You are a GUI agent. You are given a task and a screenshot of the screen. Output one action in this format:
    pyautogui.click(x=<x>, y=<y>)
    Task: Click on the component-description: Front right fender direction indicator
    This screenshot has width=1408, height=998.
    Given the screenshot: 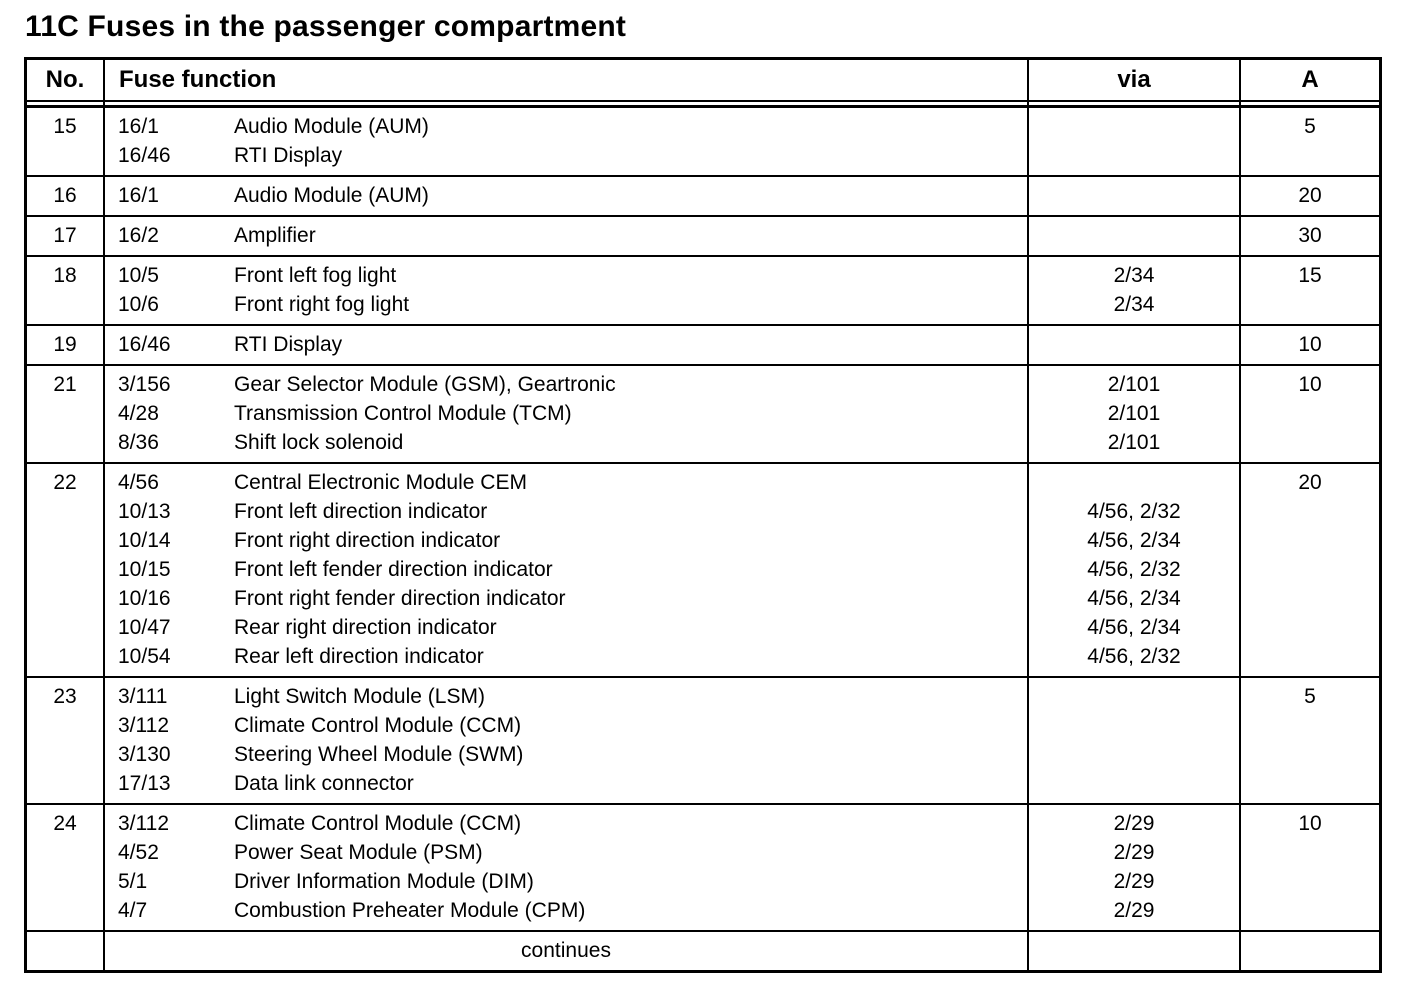 What is the action you would take?
    pyautogui.click(x=400, y=598)
    